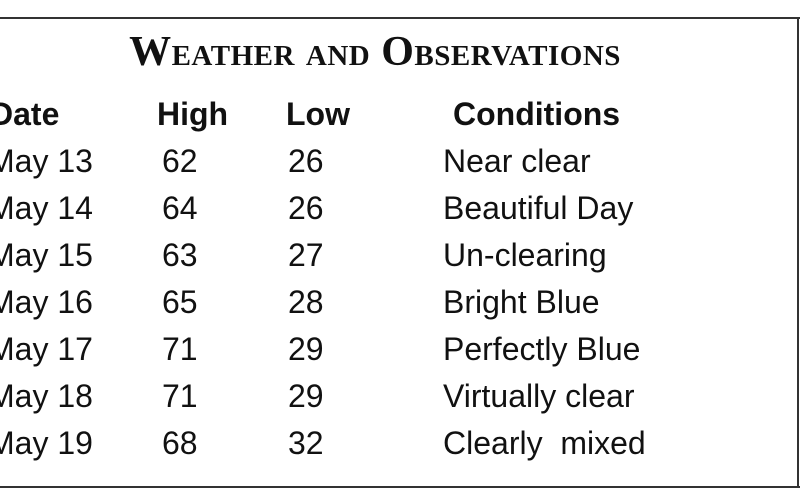  What do you see at coordinates (46, 396) in the screenshot?
I see `cell-date: May 18` at bounding box center [46, 396].